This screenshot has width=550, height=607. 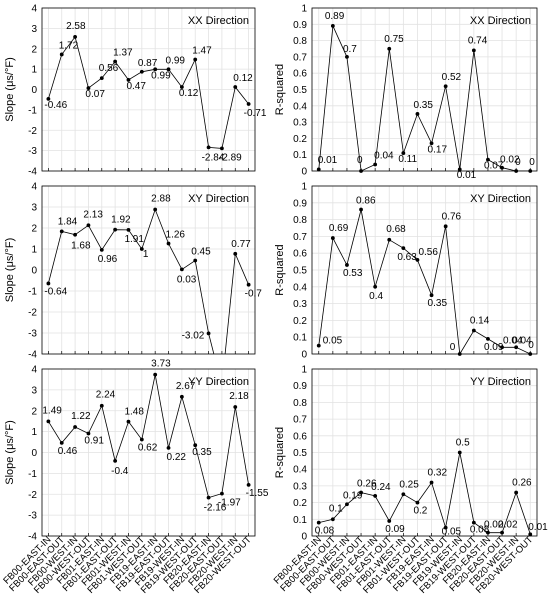 What do you see at coordinates (300, 123) in the screenshot?
I see `y-tick-label: 0.3` at bounding box center [300, 123].